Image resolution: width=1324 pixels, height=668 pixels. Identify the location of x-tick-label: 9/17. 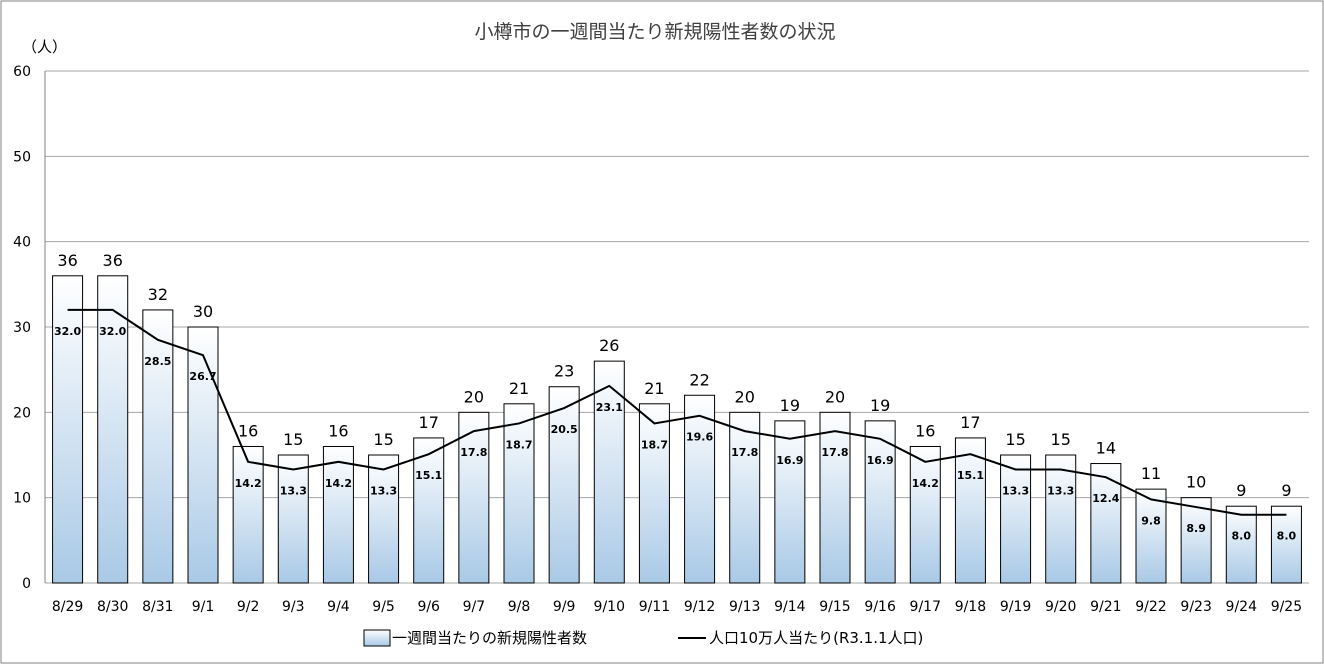
(925, 607).